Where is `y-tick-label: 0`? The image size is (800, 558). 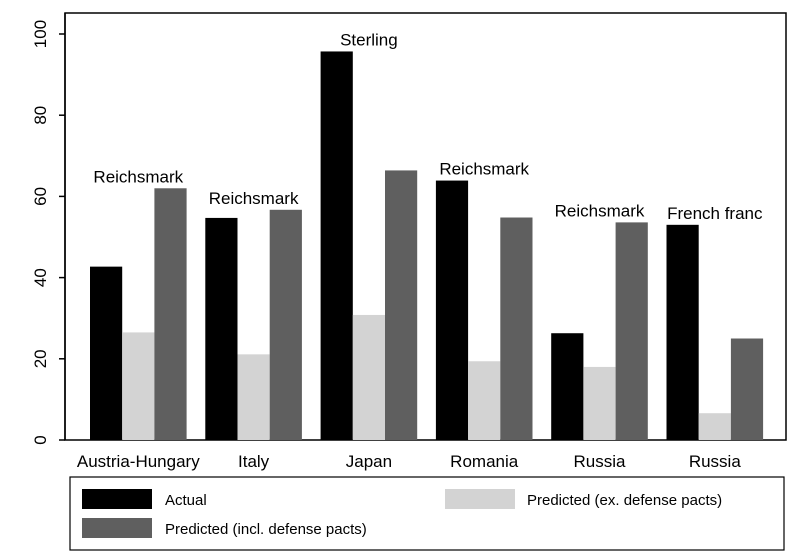 y-tick-label: 0 is located at coordinates (40, 439).